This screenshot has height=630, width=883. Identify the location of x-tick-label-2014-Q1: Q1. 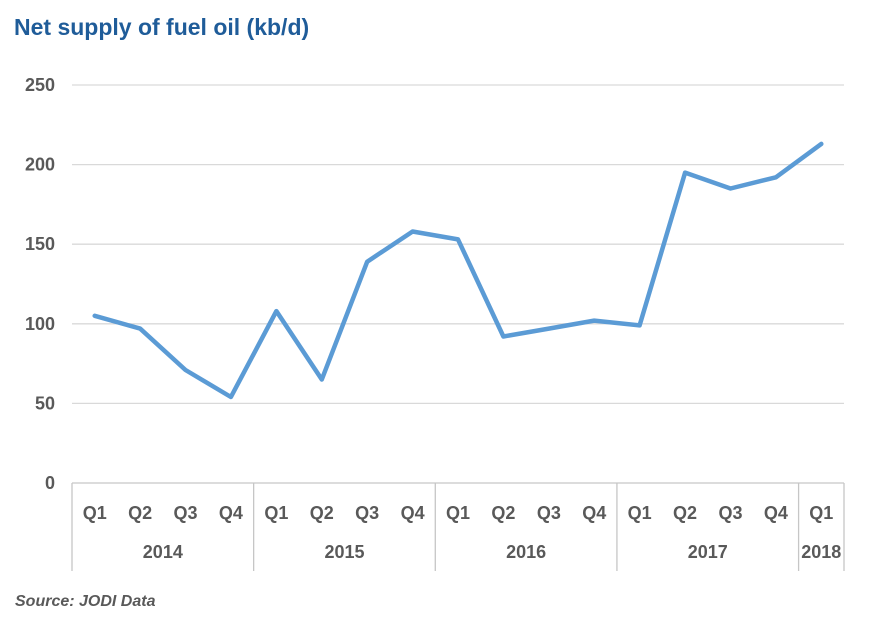
(95, 513).